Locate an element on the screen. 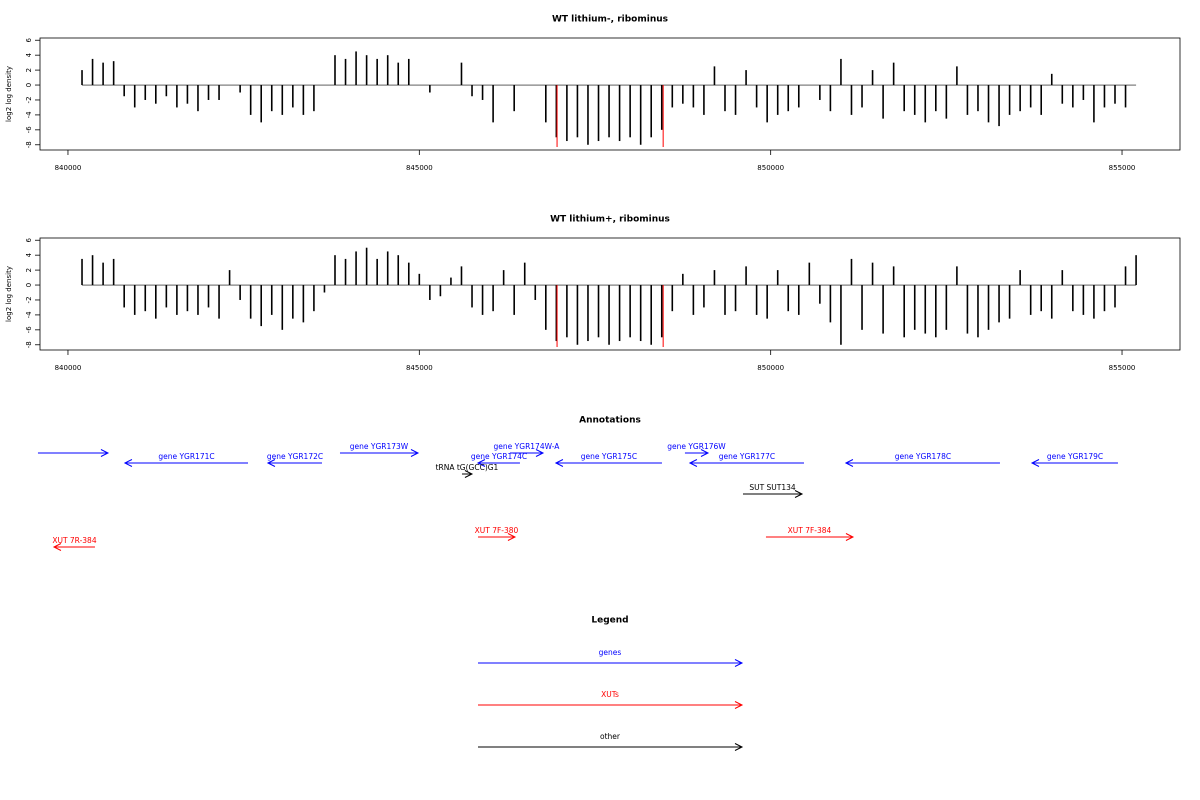 The width and height of the screenshot is (1200, 800). feature-label: gene YGR173W is located at coordinates (379, 446).